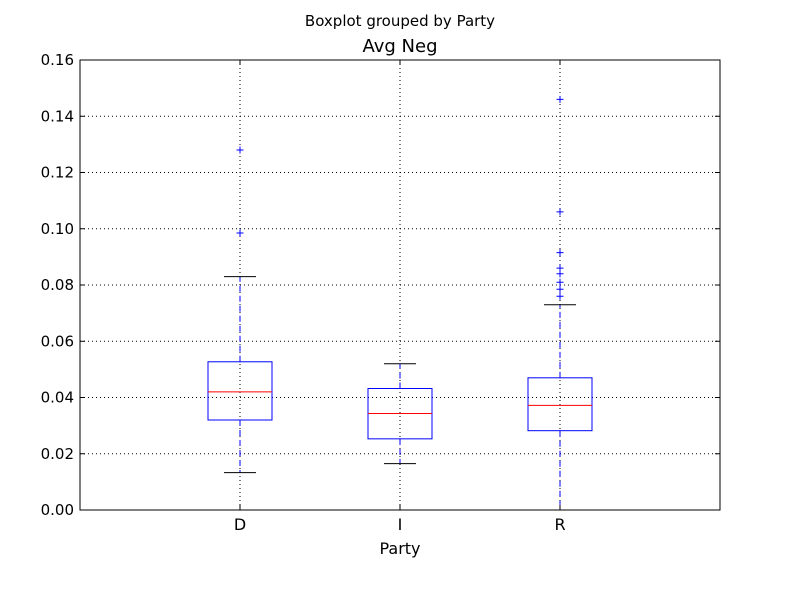  I want to click on box-I, so click(400, 414).